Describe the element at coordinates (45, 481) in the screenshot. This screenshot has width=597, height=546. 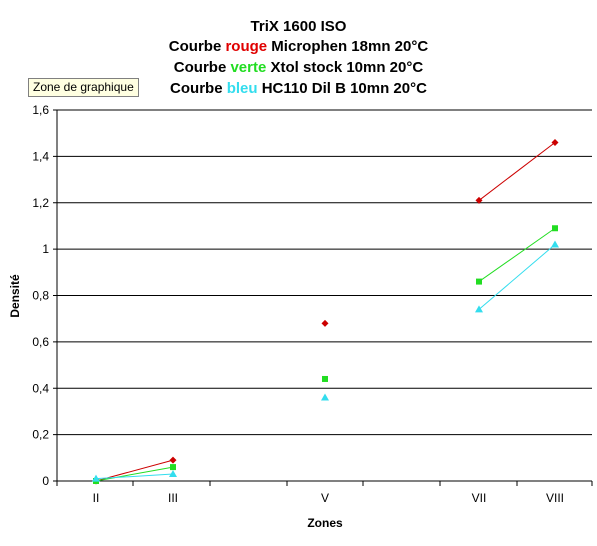
I see `y-tick-label: 0` at that location.